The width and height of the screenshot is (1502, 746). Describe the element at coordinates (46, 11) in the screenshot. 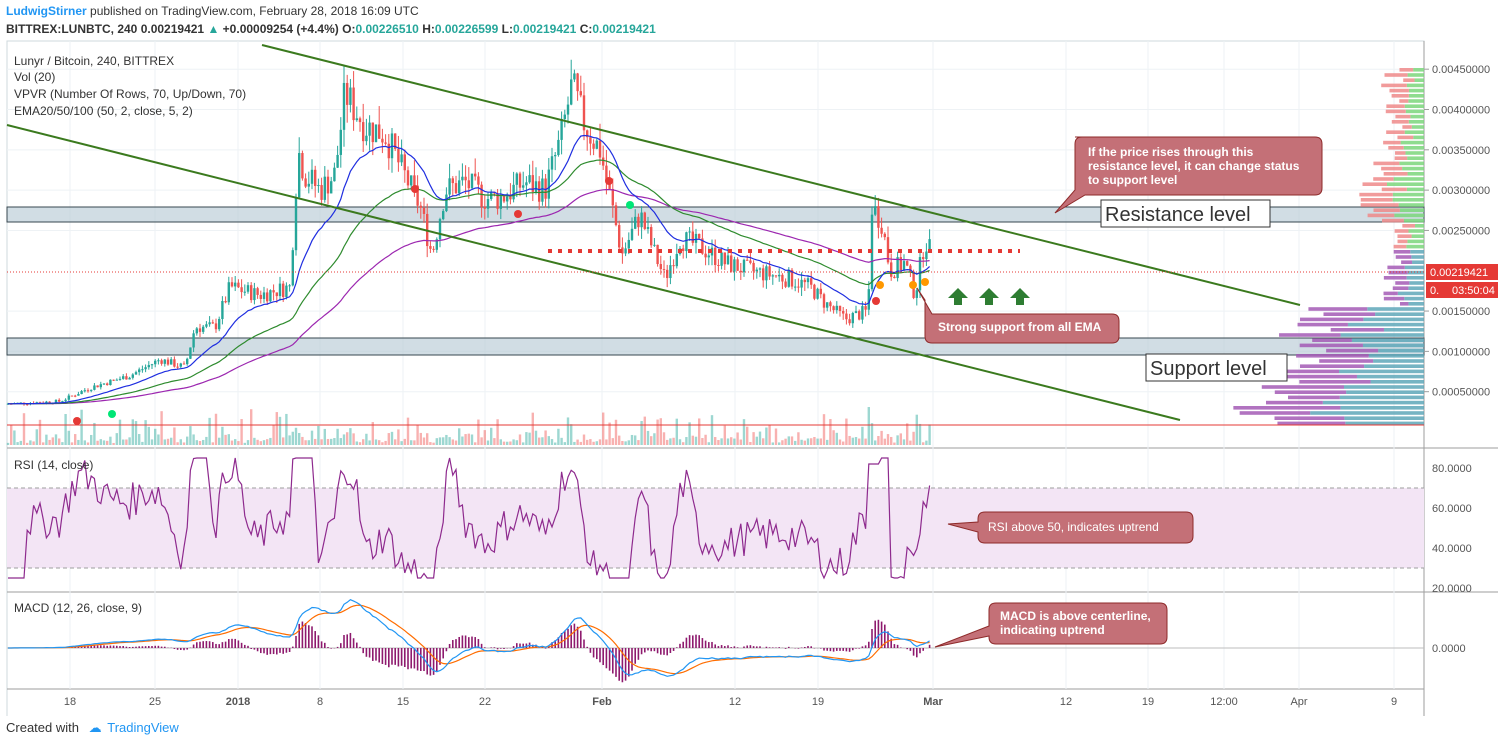

I see `author-name: LudwigStirner` at that location.